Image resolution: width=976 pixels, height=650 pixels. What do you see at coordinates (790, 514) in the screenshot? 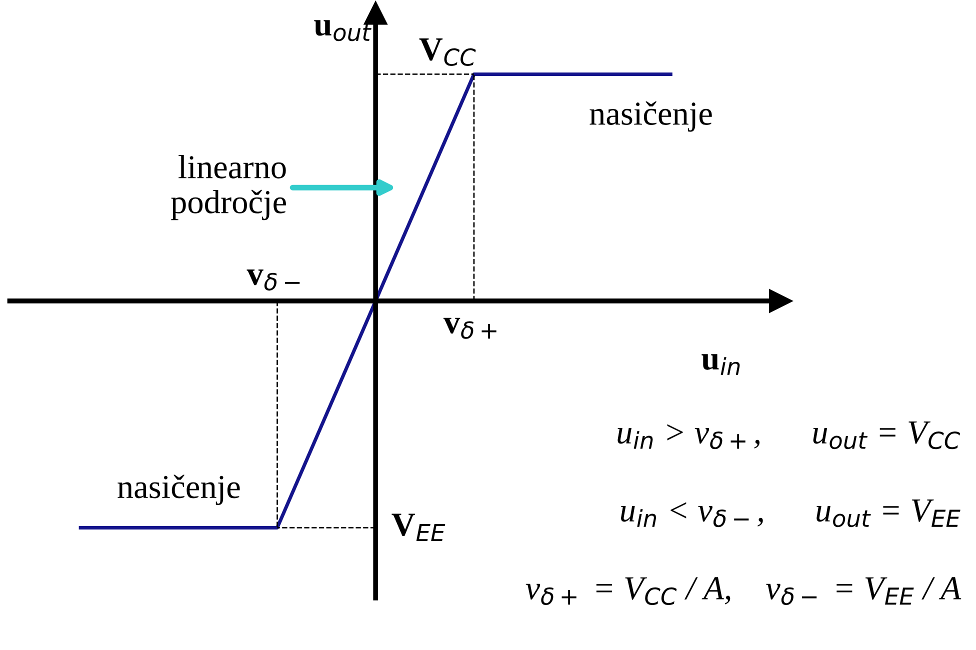
I see `annotation: u$_{in}$ < v$_{δ−}$, u$_{out}$ = V$_{EE}$` at bounding box center [790, 514].